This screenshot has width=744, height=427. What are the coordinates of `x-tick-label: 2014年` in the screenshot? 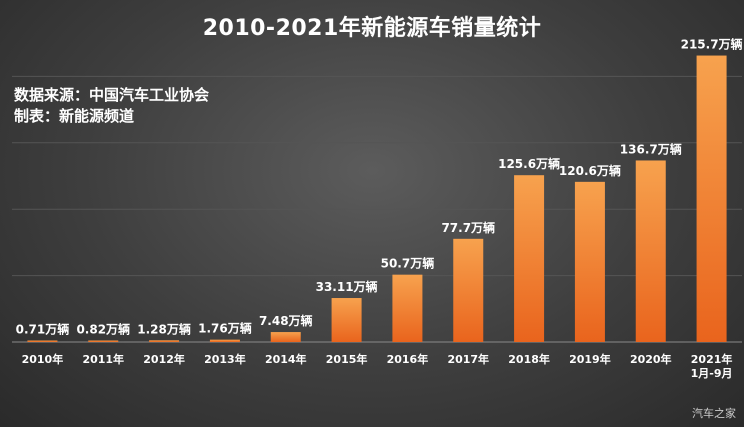 It's located at (286, 359).